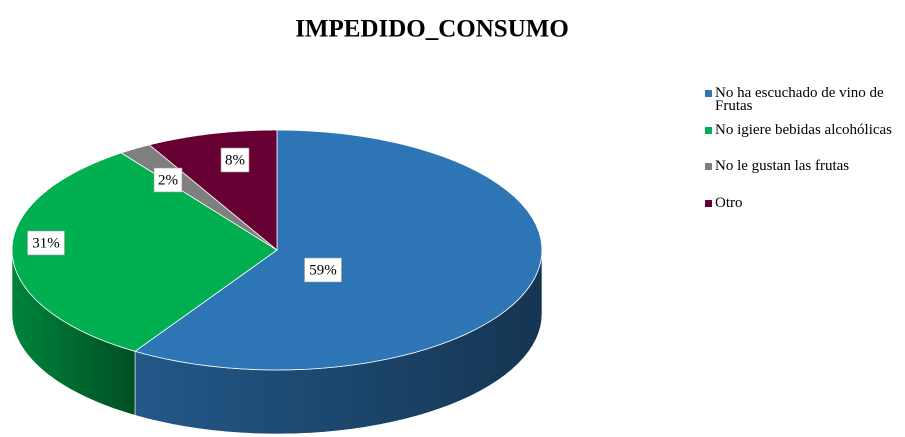  I want to click on legend-entry: No le gustan las frutas, so click(800, 166).